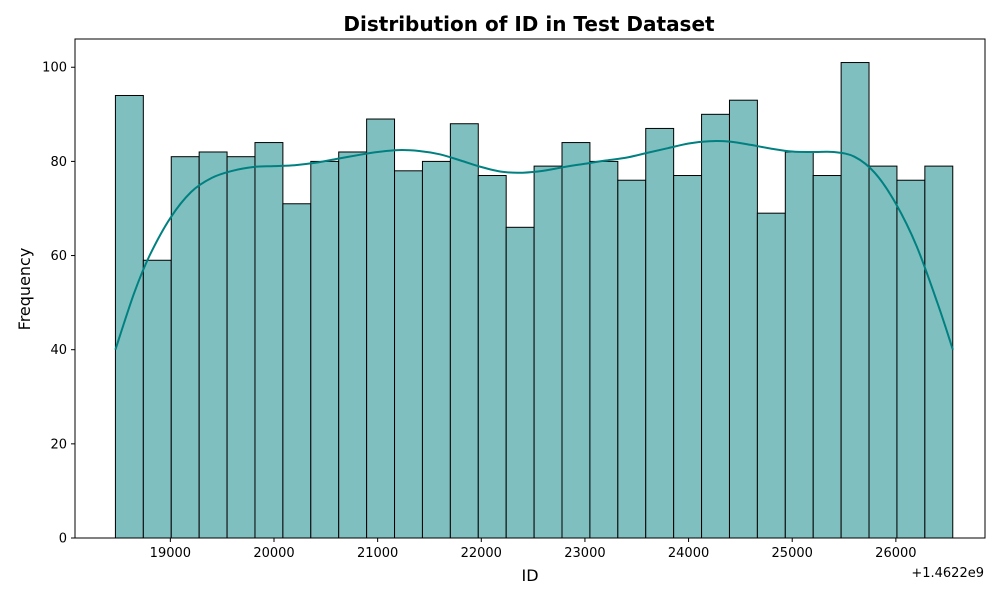 This screenshot has height=600, width=1000. Describe the element at coordinates (54, 68) in the screenshot. I see `y-tick-label: 100` at that location.